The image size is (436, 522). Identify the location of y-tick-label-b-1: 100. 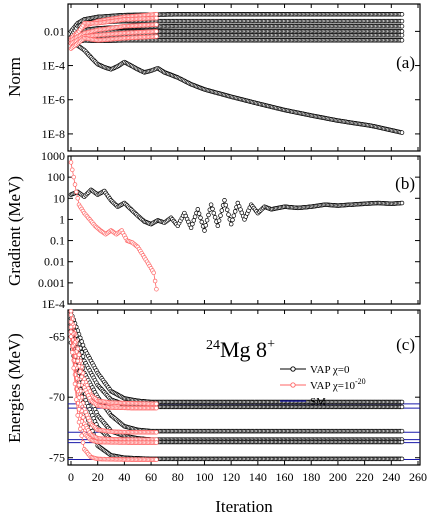
(56, 177).